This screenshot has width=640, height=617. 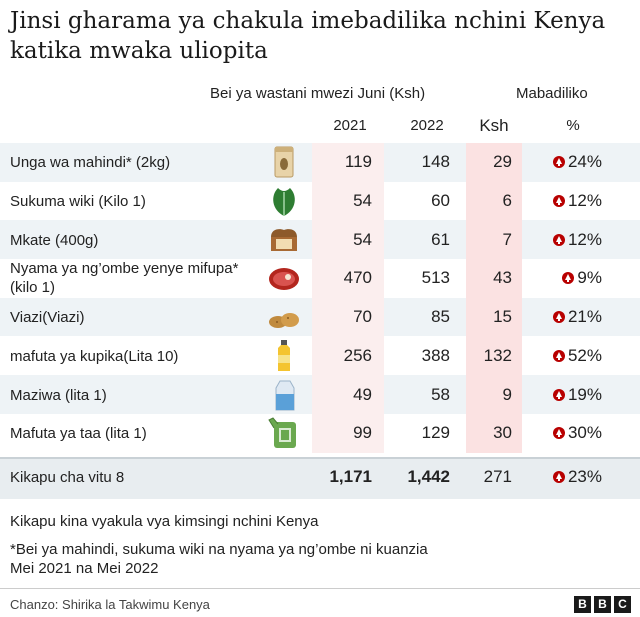 What do you see at coordinates (362, 317) in the screenshot?
I see `value-2021: 70` at bounding box center [362, 317].